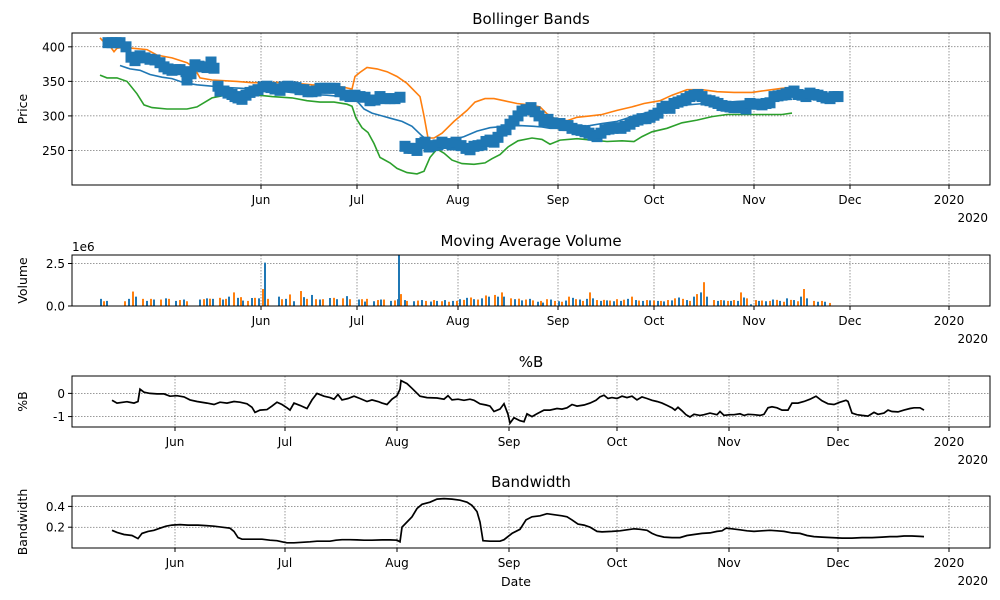 The image size is (1000, 600). Describe the element at coordinates (284, 442) in the screenshot. I see `percent_b-xtick-label-jul: Jul` at that location.